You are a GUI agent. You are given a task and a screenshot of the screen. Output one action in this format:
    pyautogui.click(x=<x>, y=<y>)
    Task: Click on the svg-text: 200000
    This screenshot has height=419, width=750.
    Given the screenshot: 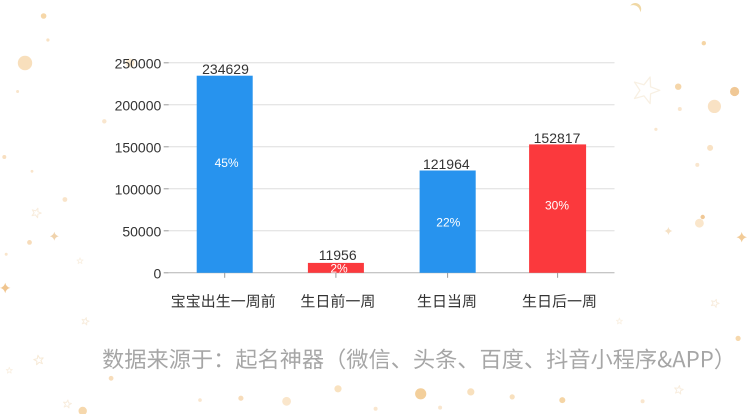 What is the action you would take?
    pyautogui.click(x=138, y=106)
    